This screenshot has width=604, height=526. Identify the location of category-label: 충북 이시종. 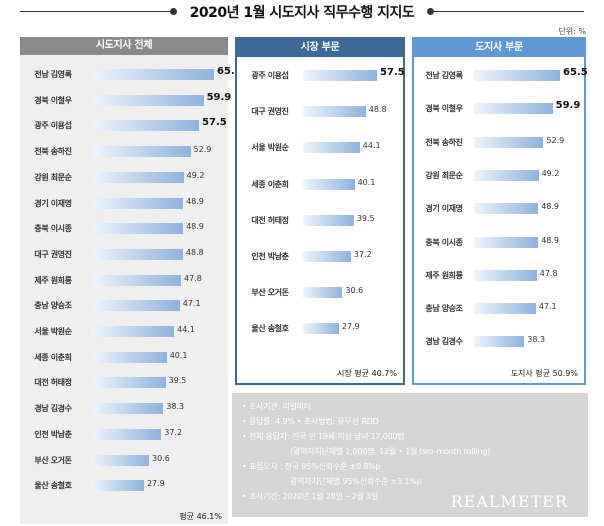
(444, 242).